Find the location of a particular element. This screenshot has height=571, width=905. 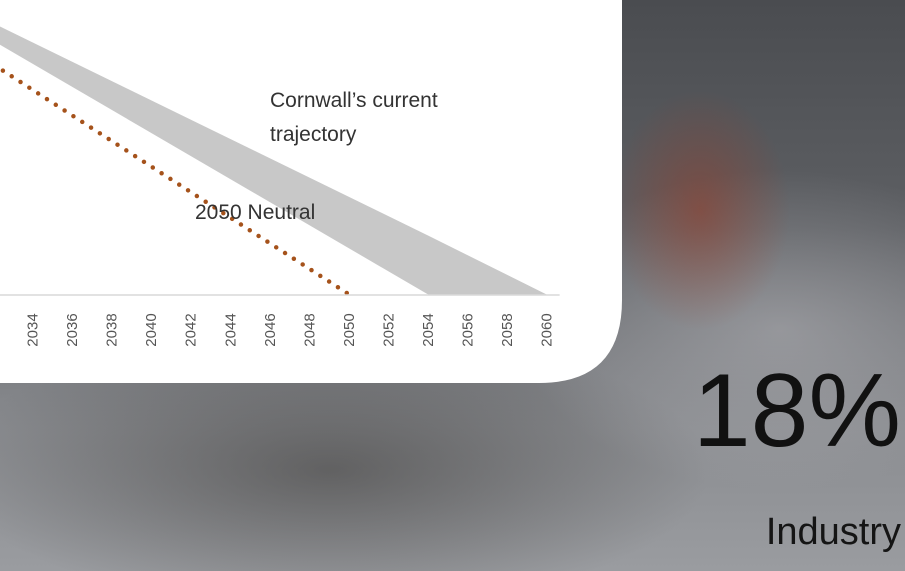

annotation: Cornwall’s current trajectory is located at coordinates (354, 117).